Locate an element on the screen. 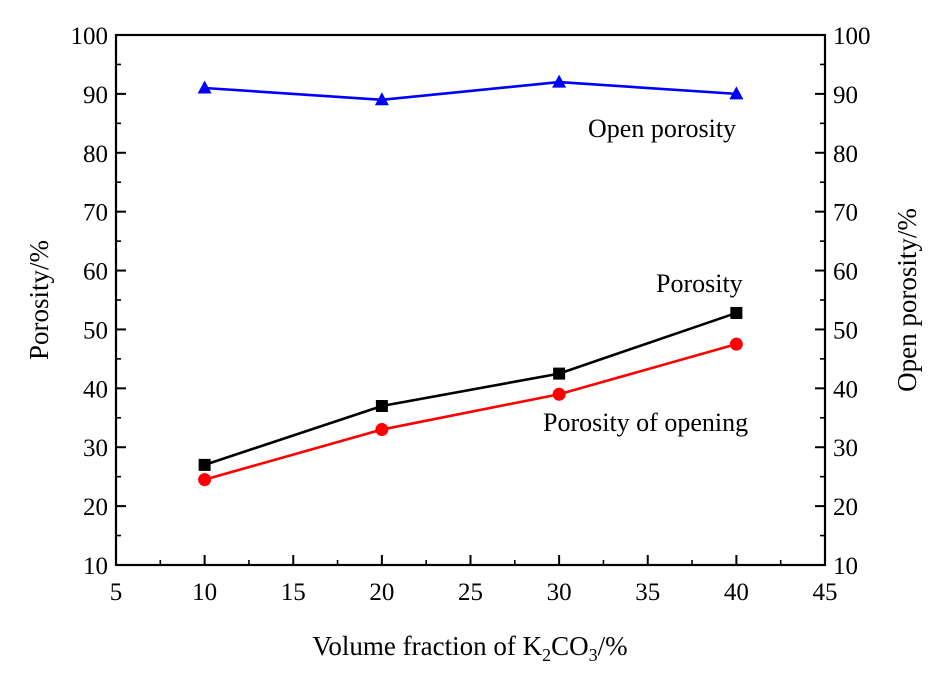 This screenshot has height=695, width=949. series-open-porosity is located at coordinates (470, 90).